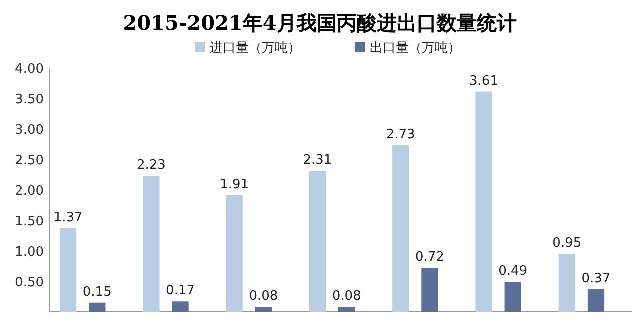 This screenshot has height=332, width=640. What do you see at coordinates (415, 48) in the screenshot?
I see `legend-label: 出口量（万吨）` at bounding box center [415, 48].